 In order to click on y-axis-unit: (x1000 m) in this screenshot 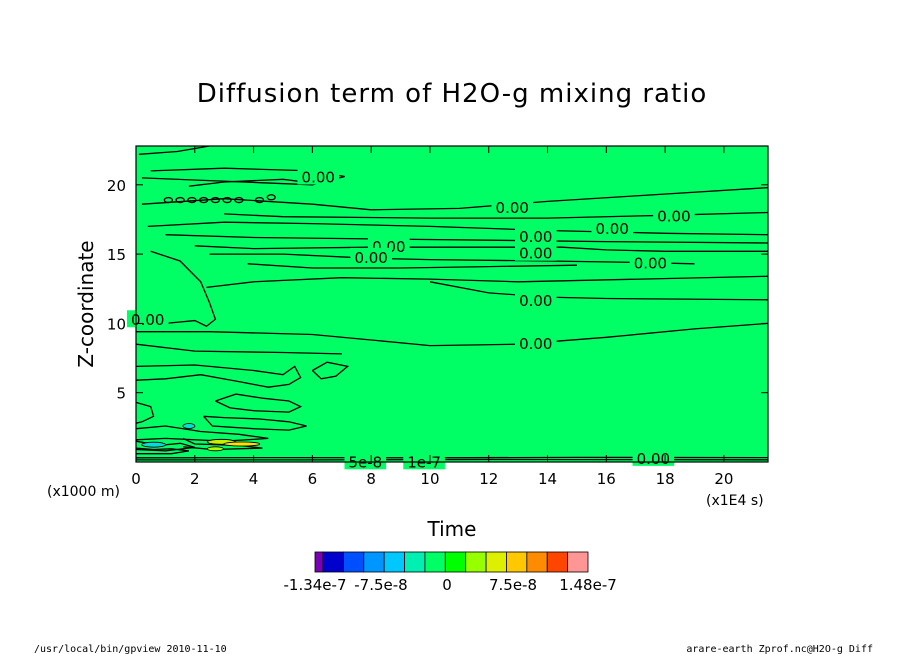, I will do `click(83, 492)`.